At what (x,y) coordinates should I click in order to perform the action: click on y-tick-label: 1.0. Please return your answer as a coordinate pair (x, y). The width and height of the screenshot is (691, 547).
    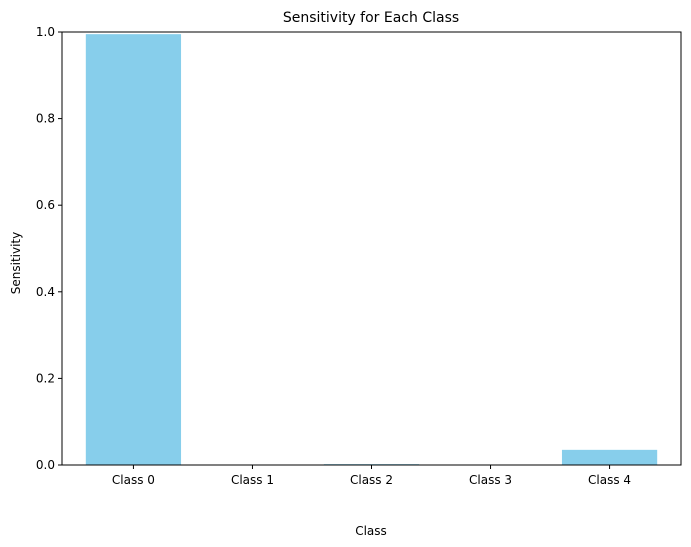
    Looking at the image, I should click on (45, 32).